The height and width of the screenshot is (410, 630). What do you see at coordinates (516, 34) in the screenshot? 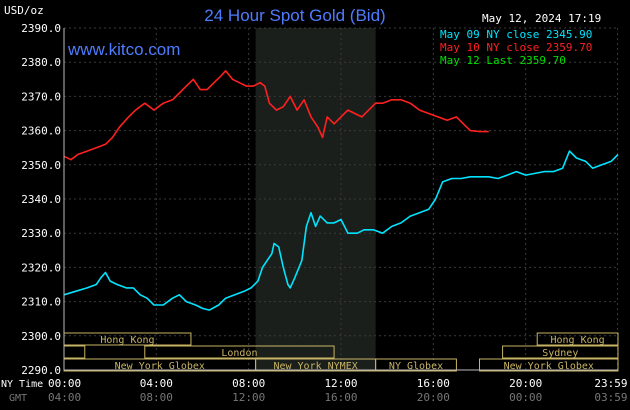
I see `legend-entry-may09: May 09 NY close 2345.90` at bounding box center [516, 34].